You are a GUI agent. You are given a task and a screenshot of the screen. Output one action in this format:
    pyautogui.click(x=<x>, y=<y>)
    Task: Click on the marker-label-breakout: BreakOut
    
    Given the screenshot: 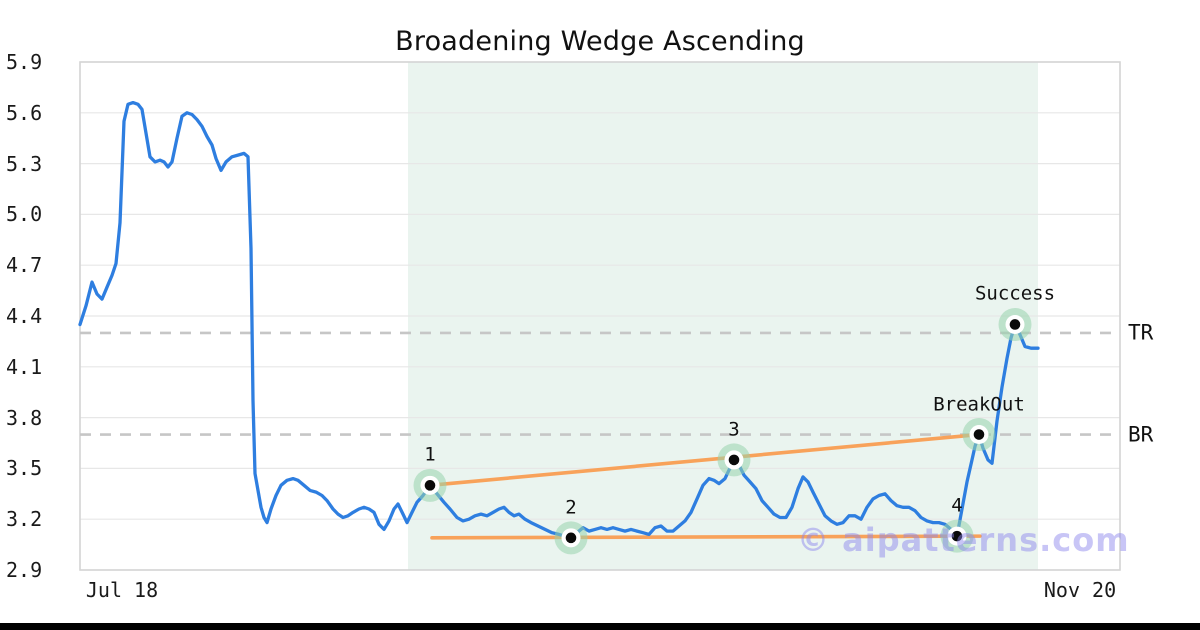 What is the action you would take?
    pyautogui.click(x=979, y=404)
    